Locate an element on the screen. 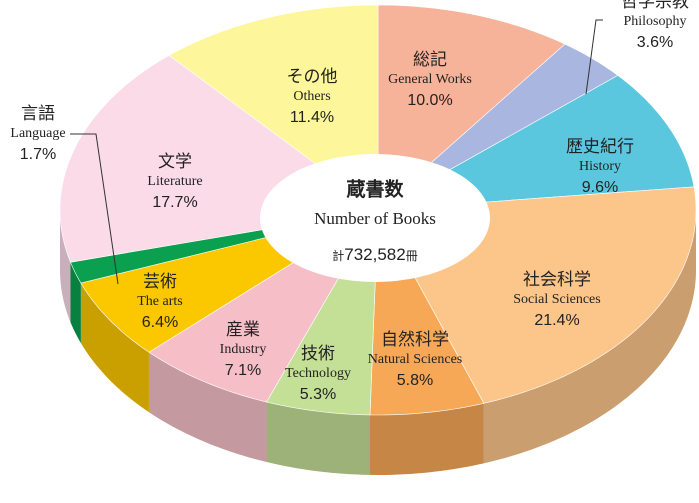 This screenshot has width=699, height=503. value-label: 21.4% is located at coordinates (556, 320).